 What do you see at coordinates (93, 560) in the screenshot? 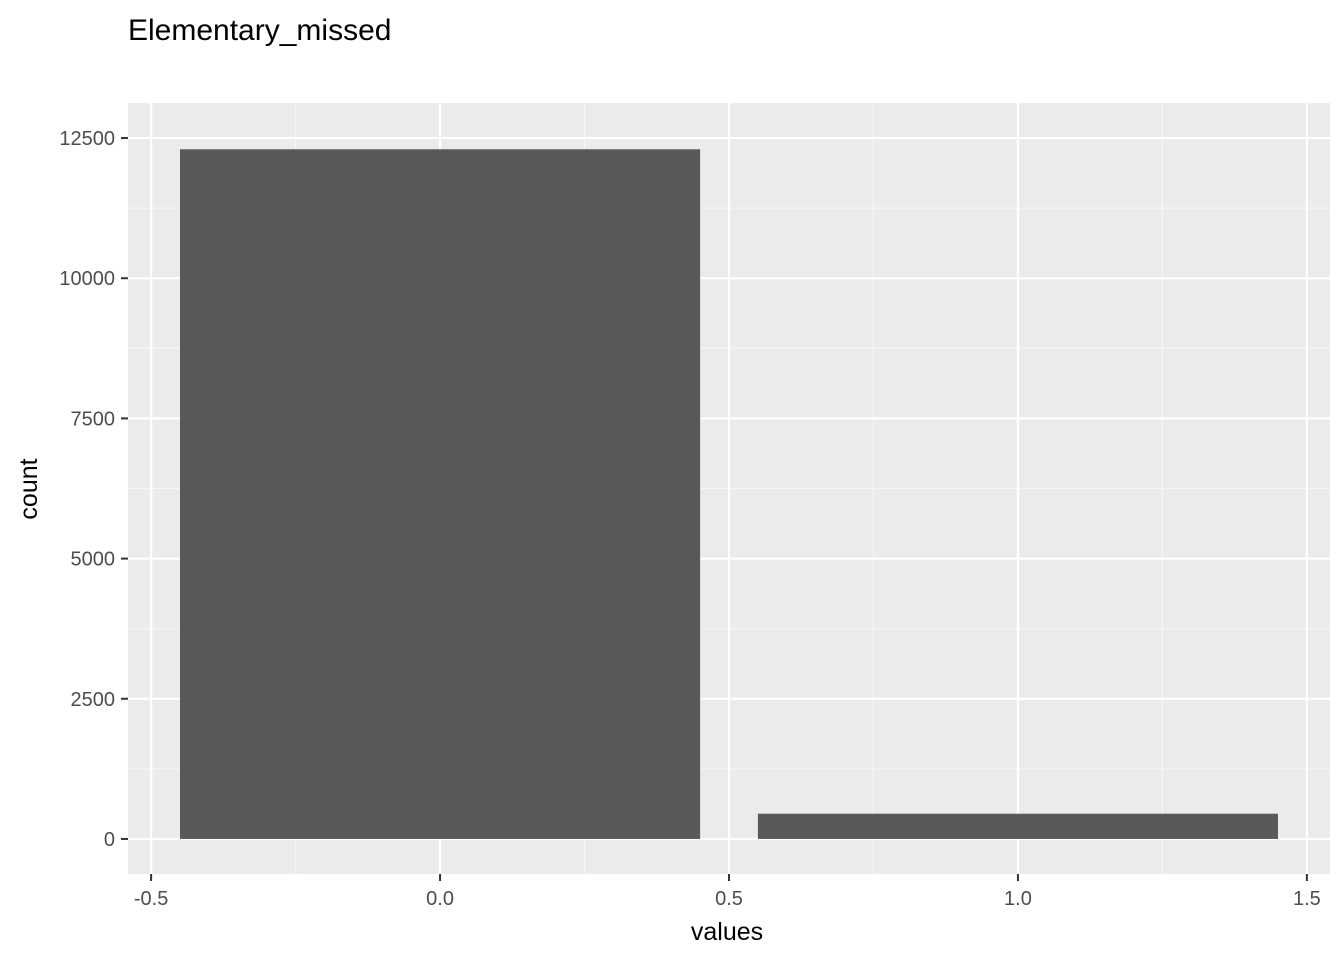
I see `y-tick-label: 5000` at bounding box center [93, 560].